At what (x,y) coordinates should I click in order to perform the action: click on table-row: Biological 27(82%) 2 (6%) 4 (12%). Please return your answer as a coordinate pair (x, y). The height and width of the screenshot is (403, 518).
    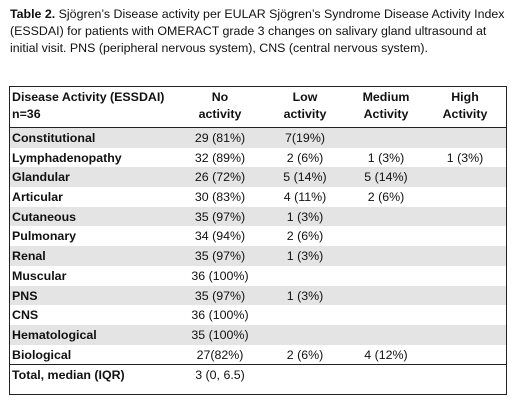
    Looking at the image, I should click on (258, 355).